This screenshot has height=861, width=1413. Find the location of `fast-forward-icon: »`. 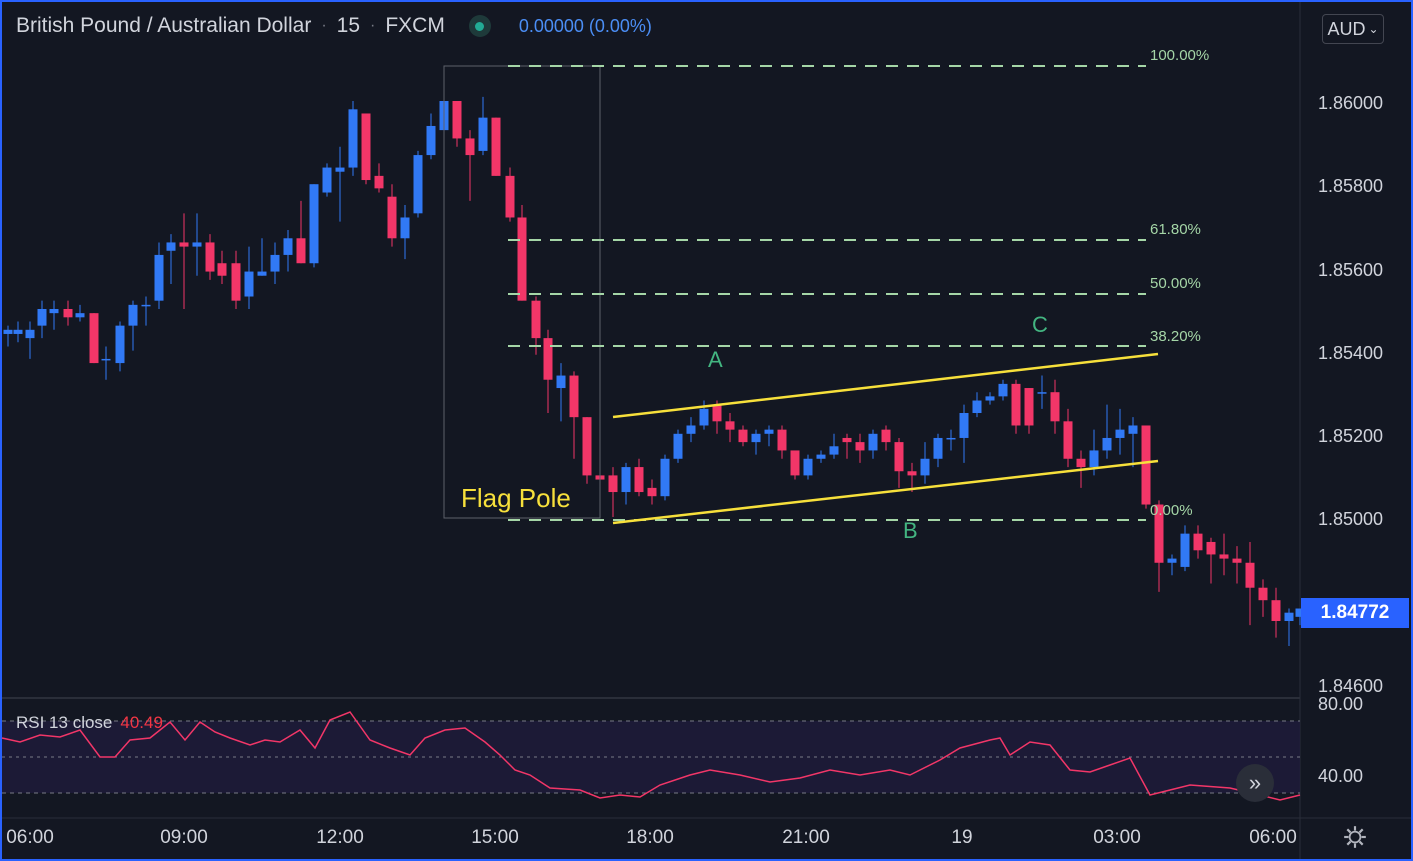

fast-forward-icon: » is located at coordinates (1255, 783).